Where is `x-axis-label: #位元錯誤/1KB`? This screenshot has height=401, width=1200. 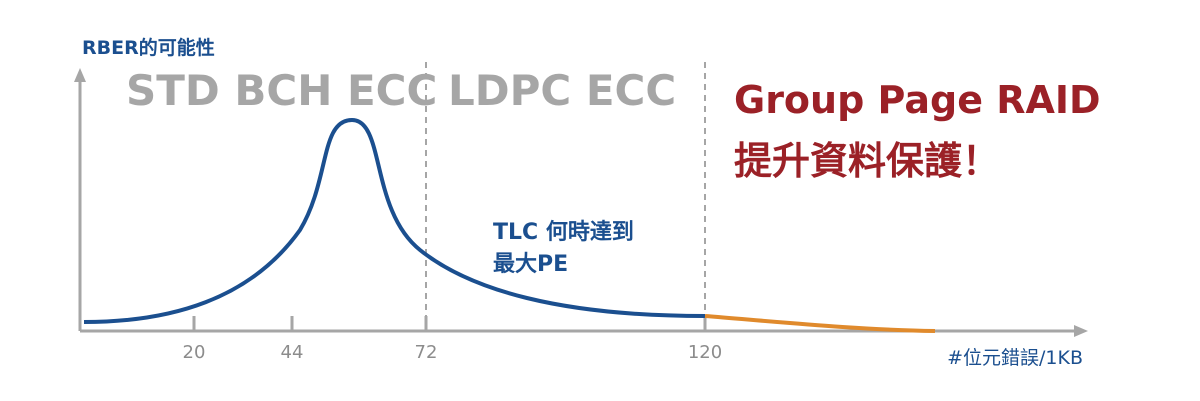 x-axis-label: #位元錯誤/1KB is located at coordinates (1015, 358).